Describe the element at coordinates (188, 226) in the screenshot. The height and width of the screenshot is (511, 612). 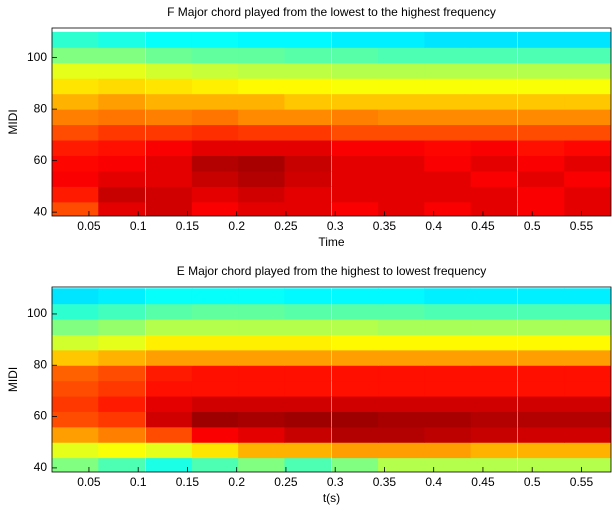
I see `x-tick-label: 0.15` at that location.